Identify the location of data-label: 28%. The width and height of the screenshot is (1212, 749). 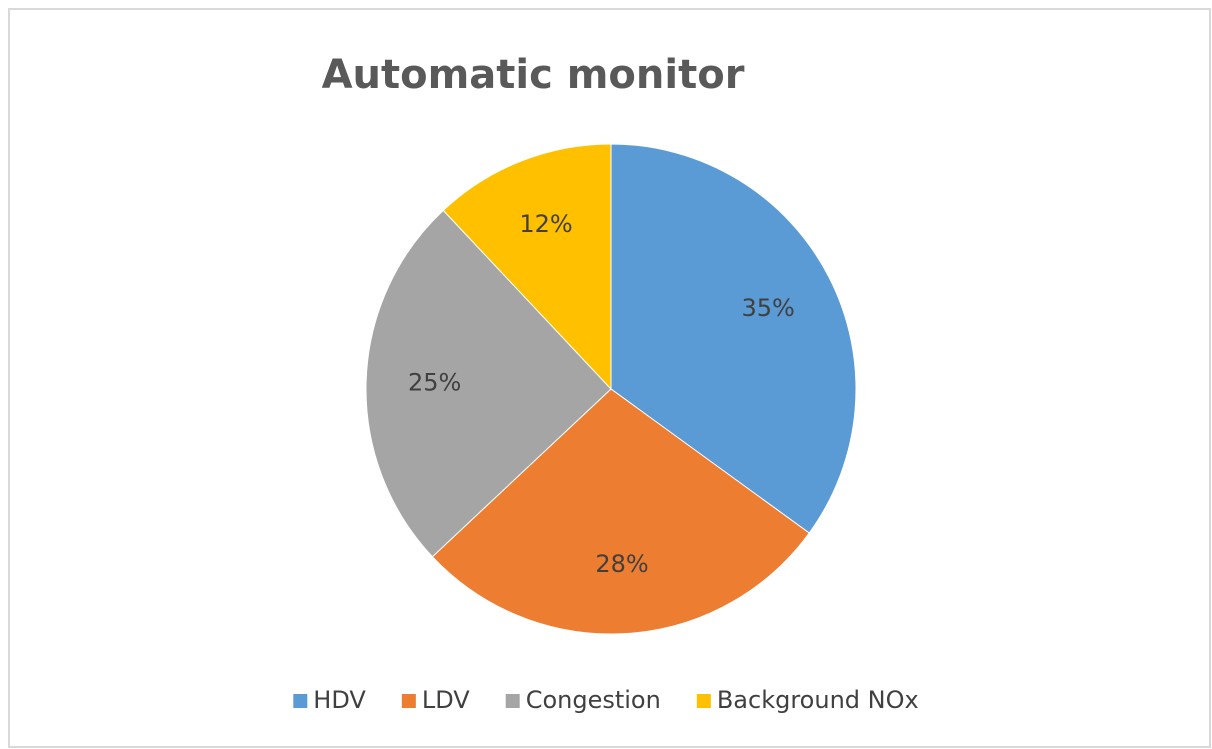
(621, 564).